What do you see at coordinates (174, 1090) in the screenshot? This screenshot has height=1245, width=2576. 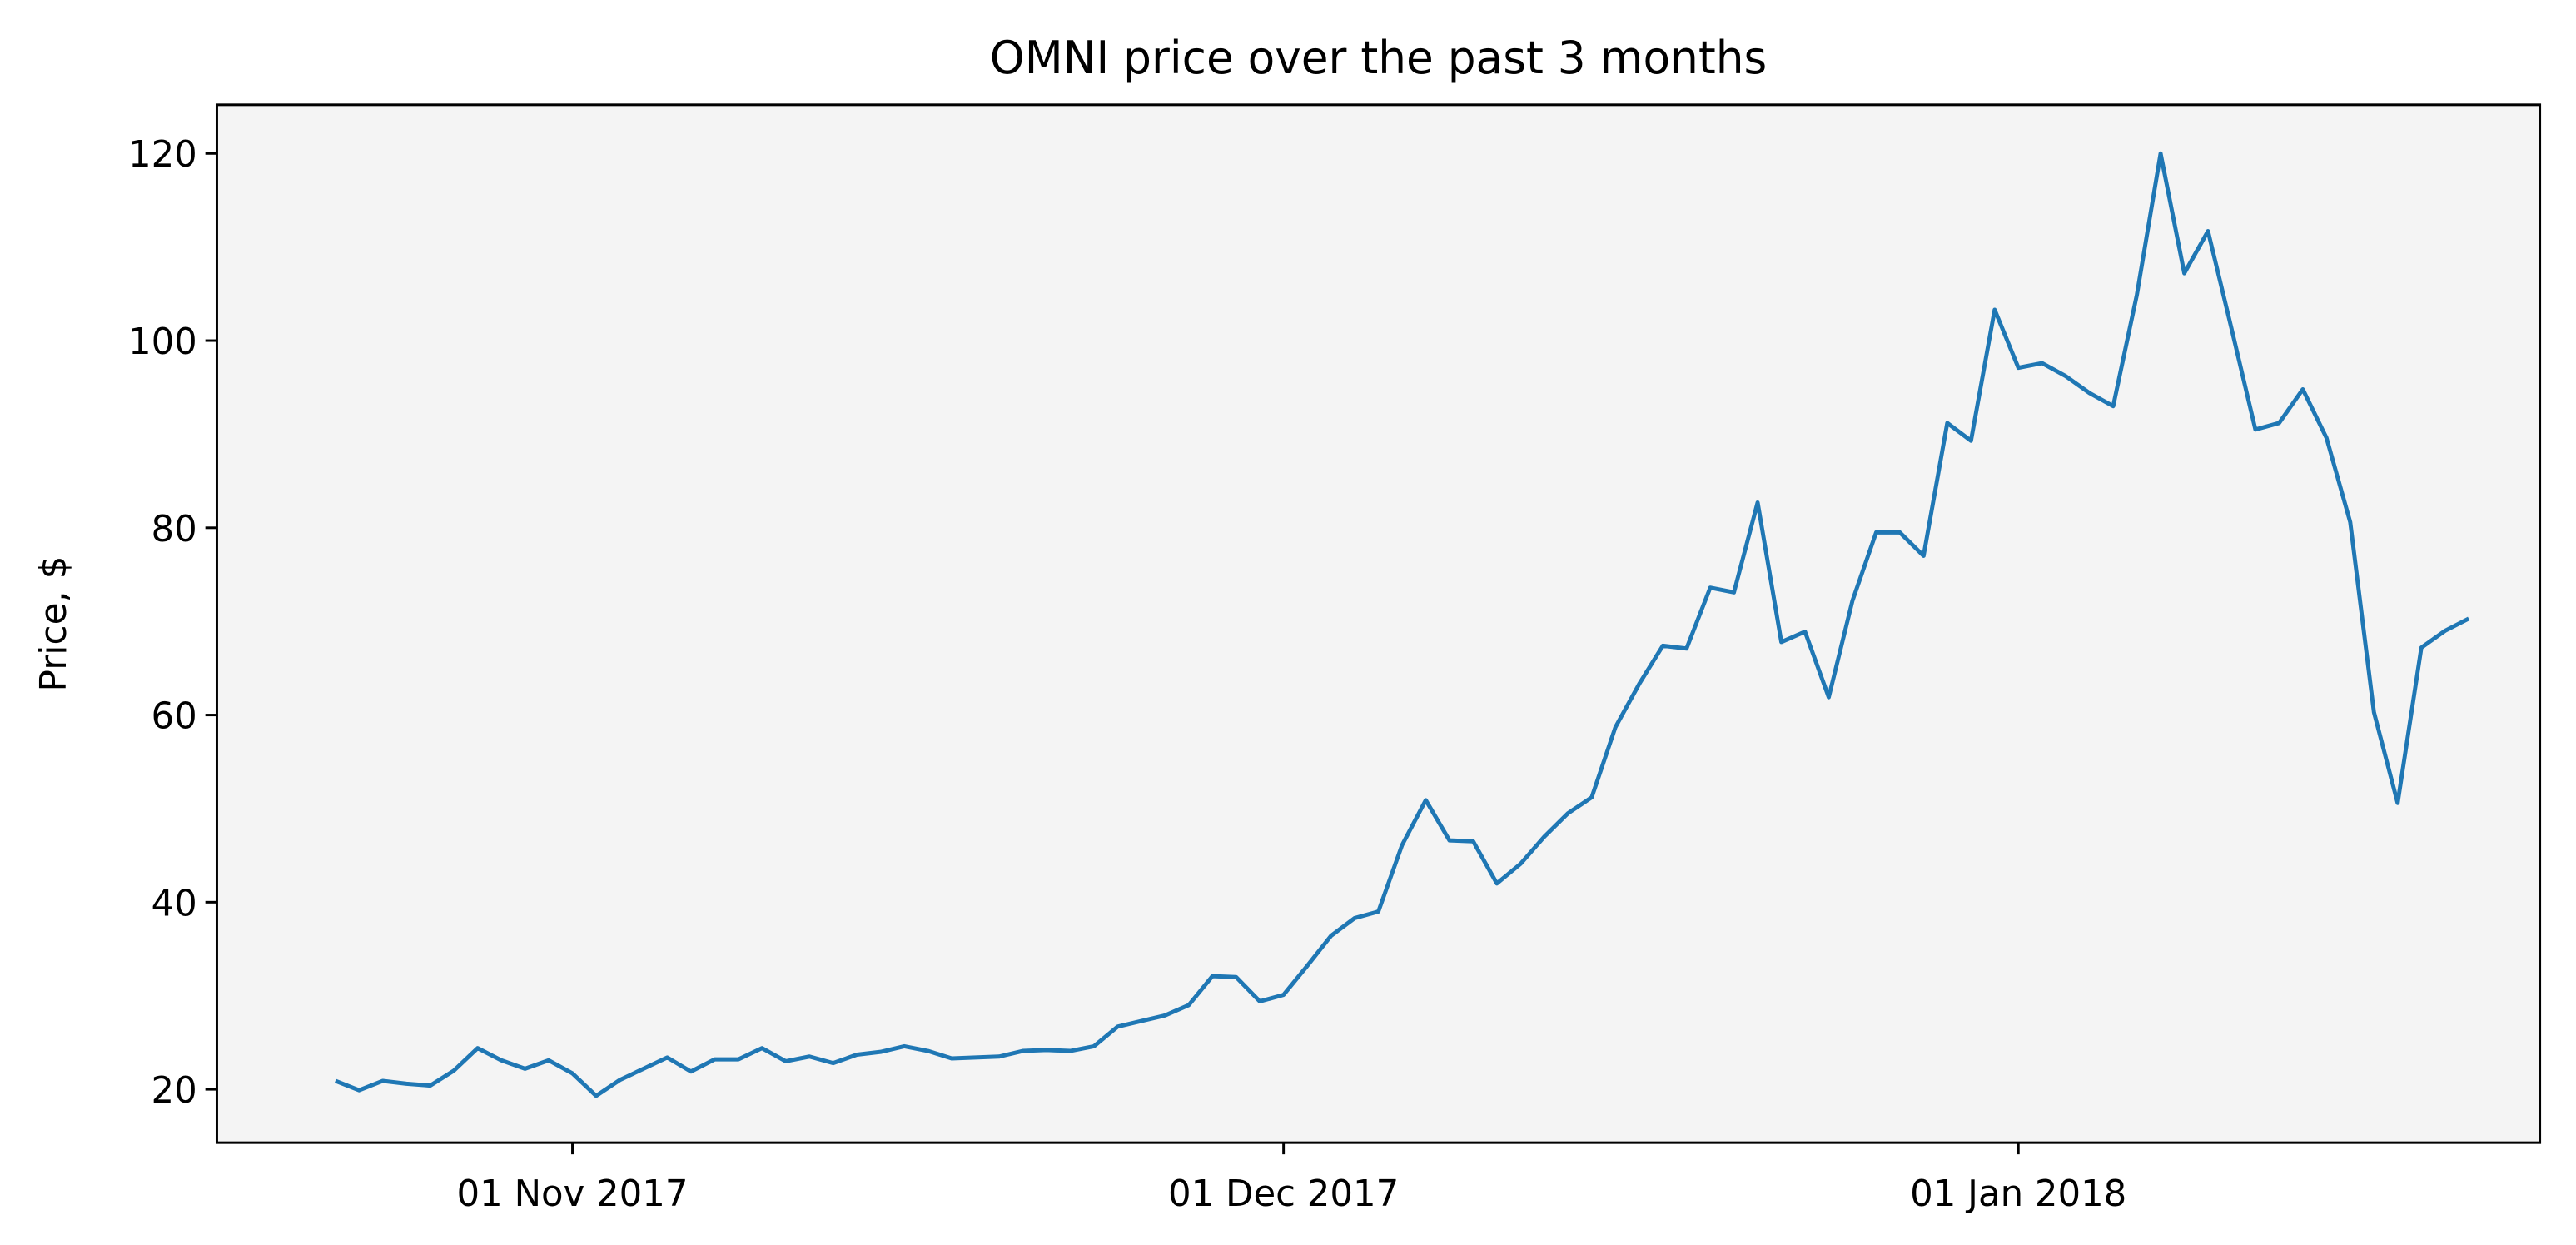 I see `y-tick-label: 20` at bounding box center [174, 1090].